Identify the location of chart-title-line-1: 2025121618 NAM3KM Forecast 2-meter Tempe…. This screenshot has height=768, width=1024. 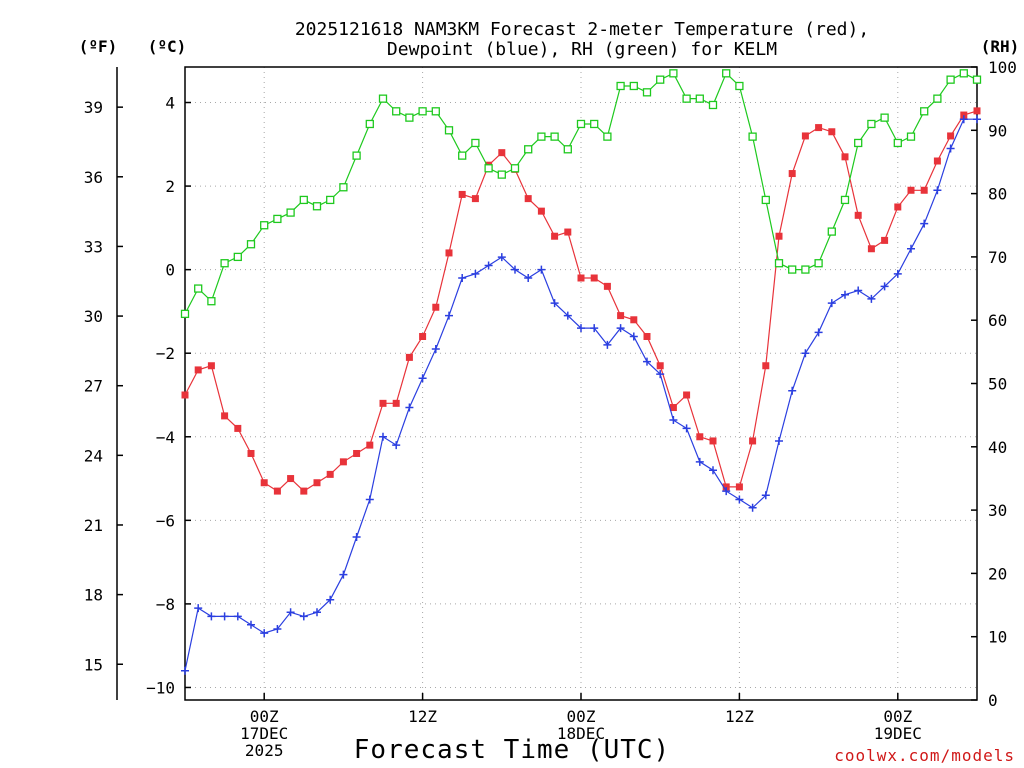
(582, 29).